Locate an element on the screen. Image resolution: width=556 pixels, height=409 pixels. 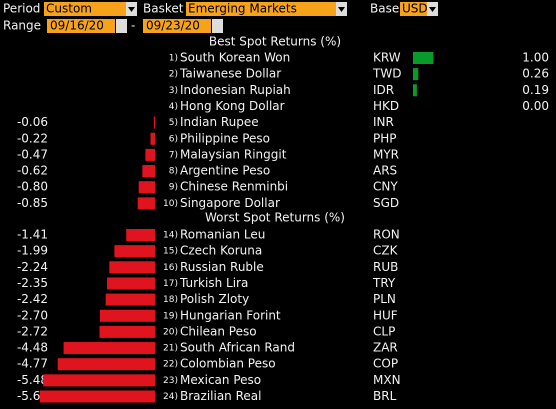
currency-code: CLP is located at coordinates (384, 331).